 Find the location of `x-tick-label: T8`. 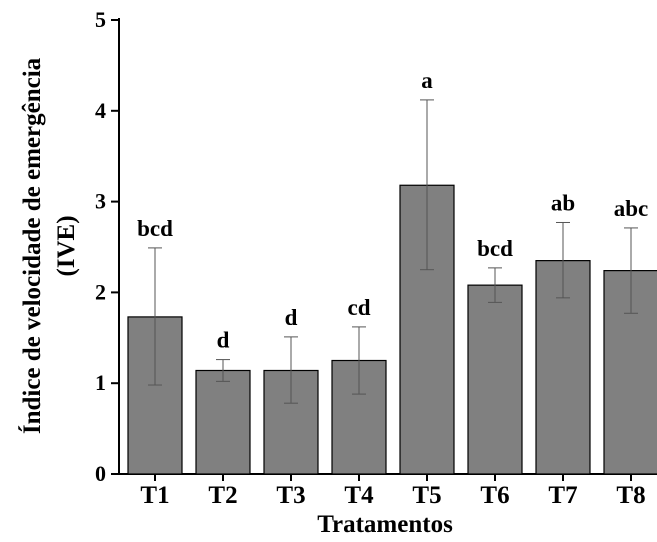

x-tick-label: T8 is located at coordinates (630, 495).